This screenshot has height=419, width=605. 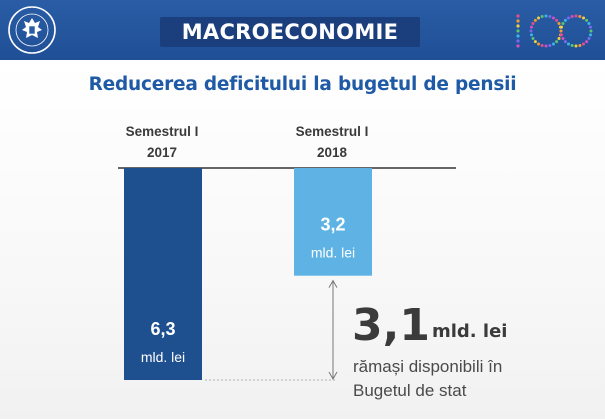 I want to click on difference-unit: mld. lei, so click(x=469, y=331).